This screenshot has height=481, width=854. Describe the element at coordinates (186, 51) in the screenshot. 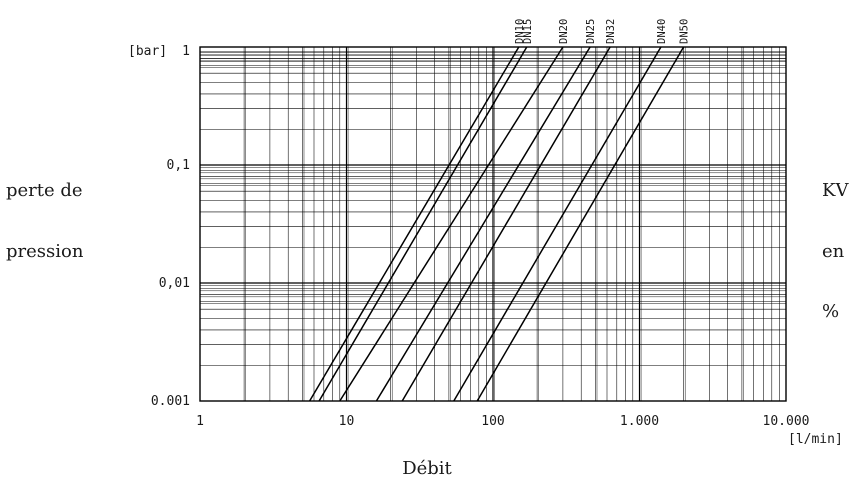

I see `y-tick-label: 1` at that location.